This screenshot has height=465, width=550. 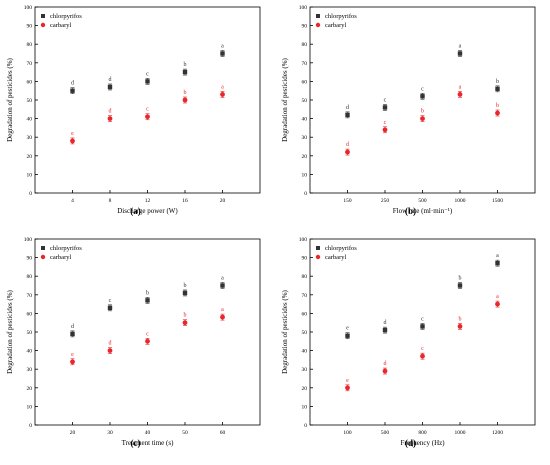 What do you see at coordinates (30, 157) in the screenshot?
I see `y-tick-label: 20` at bounding box center [30, 157].